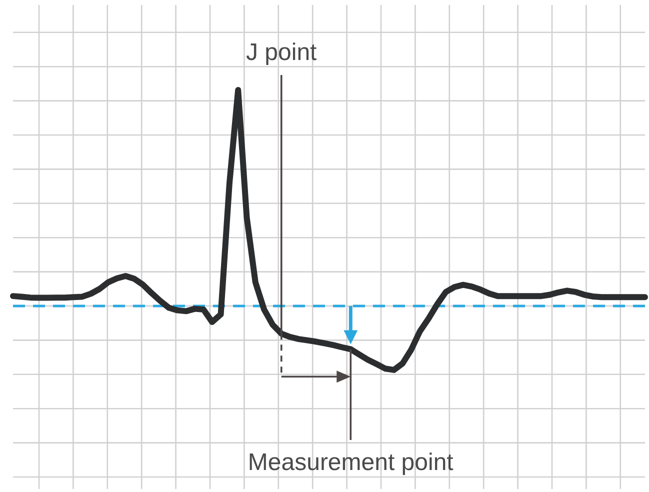  Describe the element at coordinates (351, 462) in the screenshot. I see `text: Measurement point` at that location.